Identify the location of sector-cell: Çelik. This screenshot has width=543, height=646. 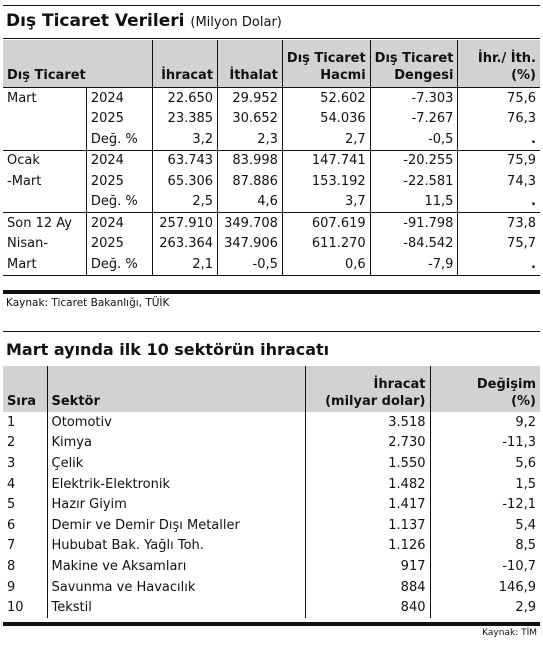
(175, 463).